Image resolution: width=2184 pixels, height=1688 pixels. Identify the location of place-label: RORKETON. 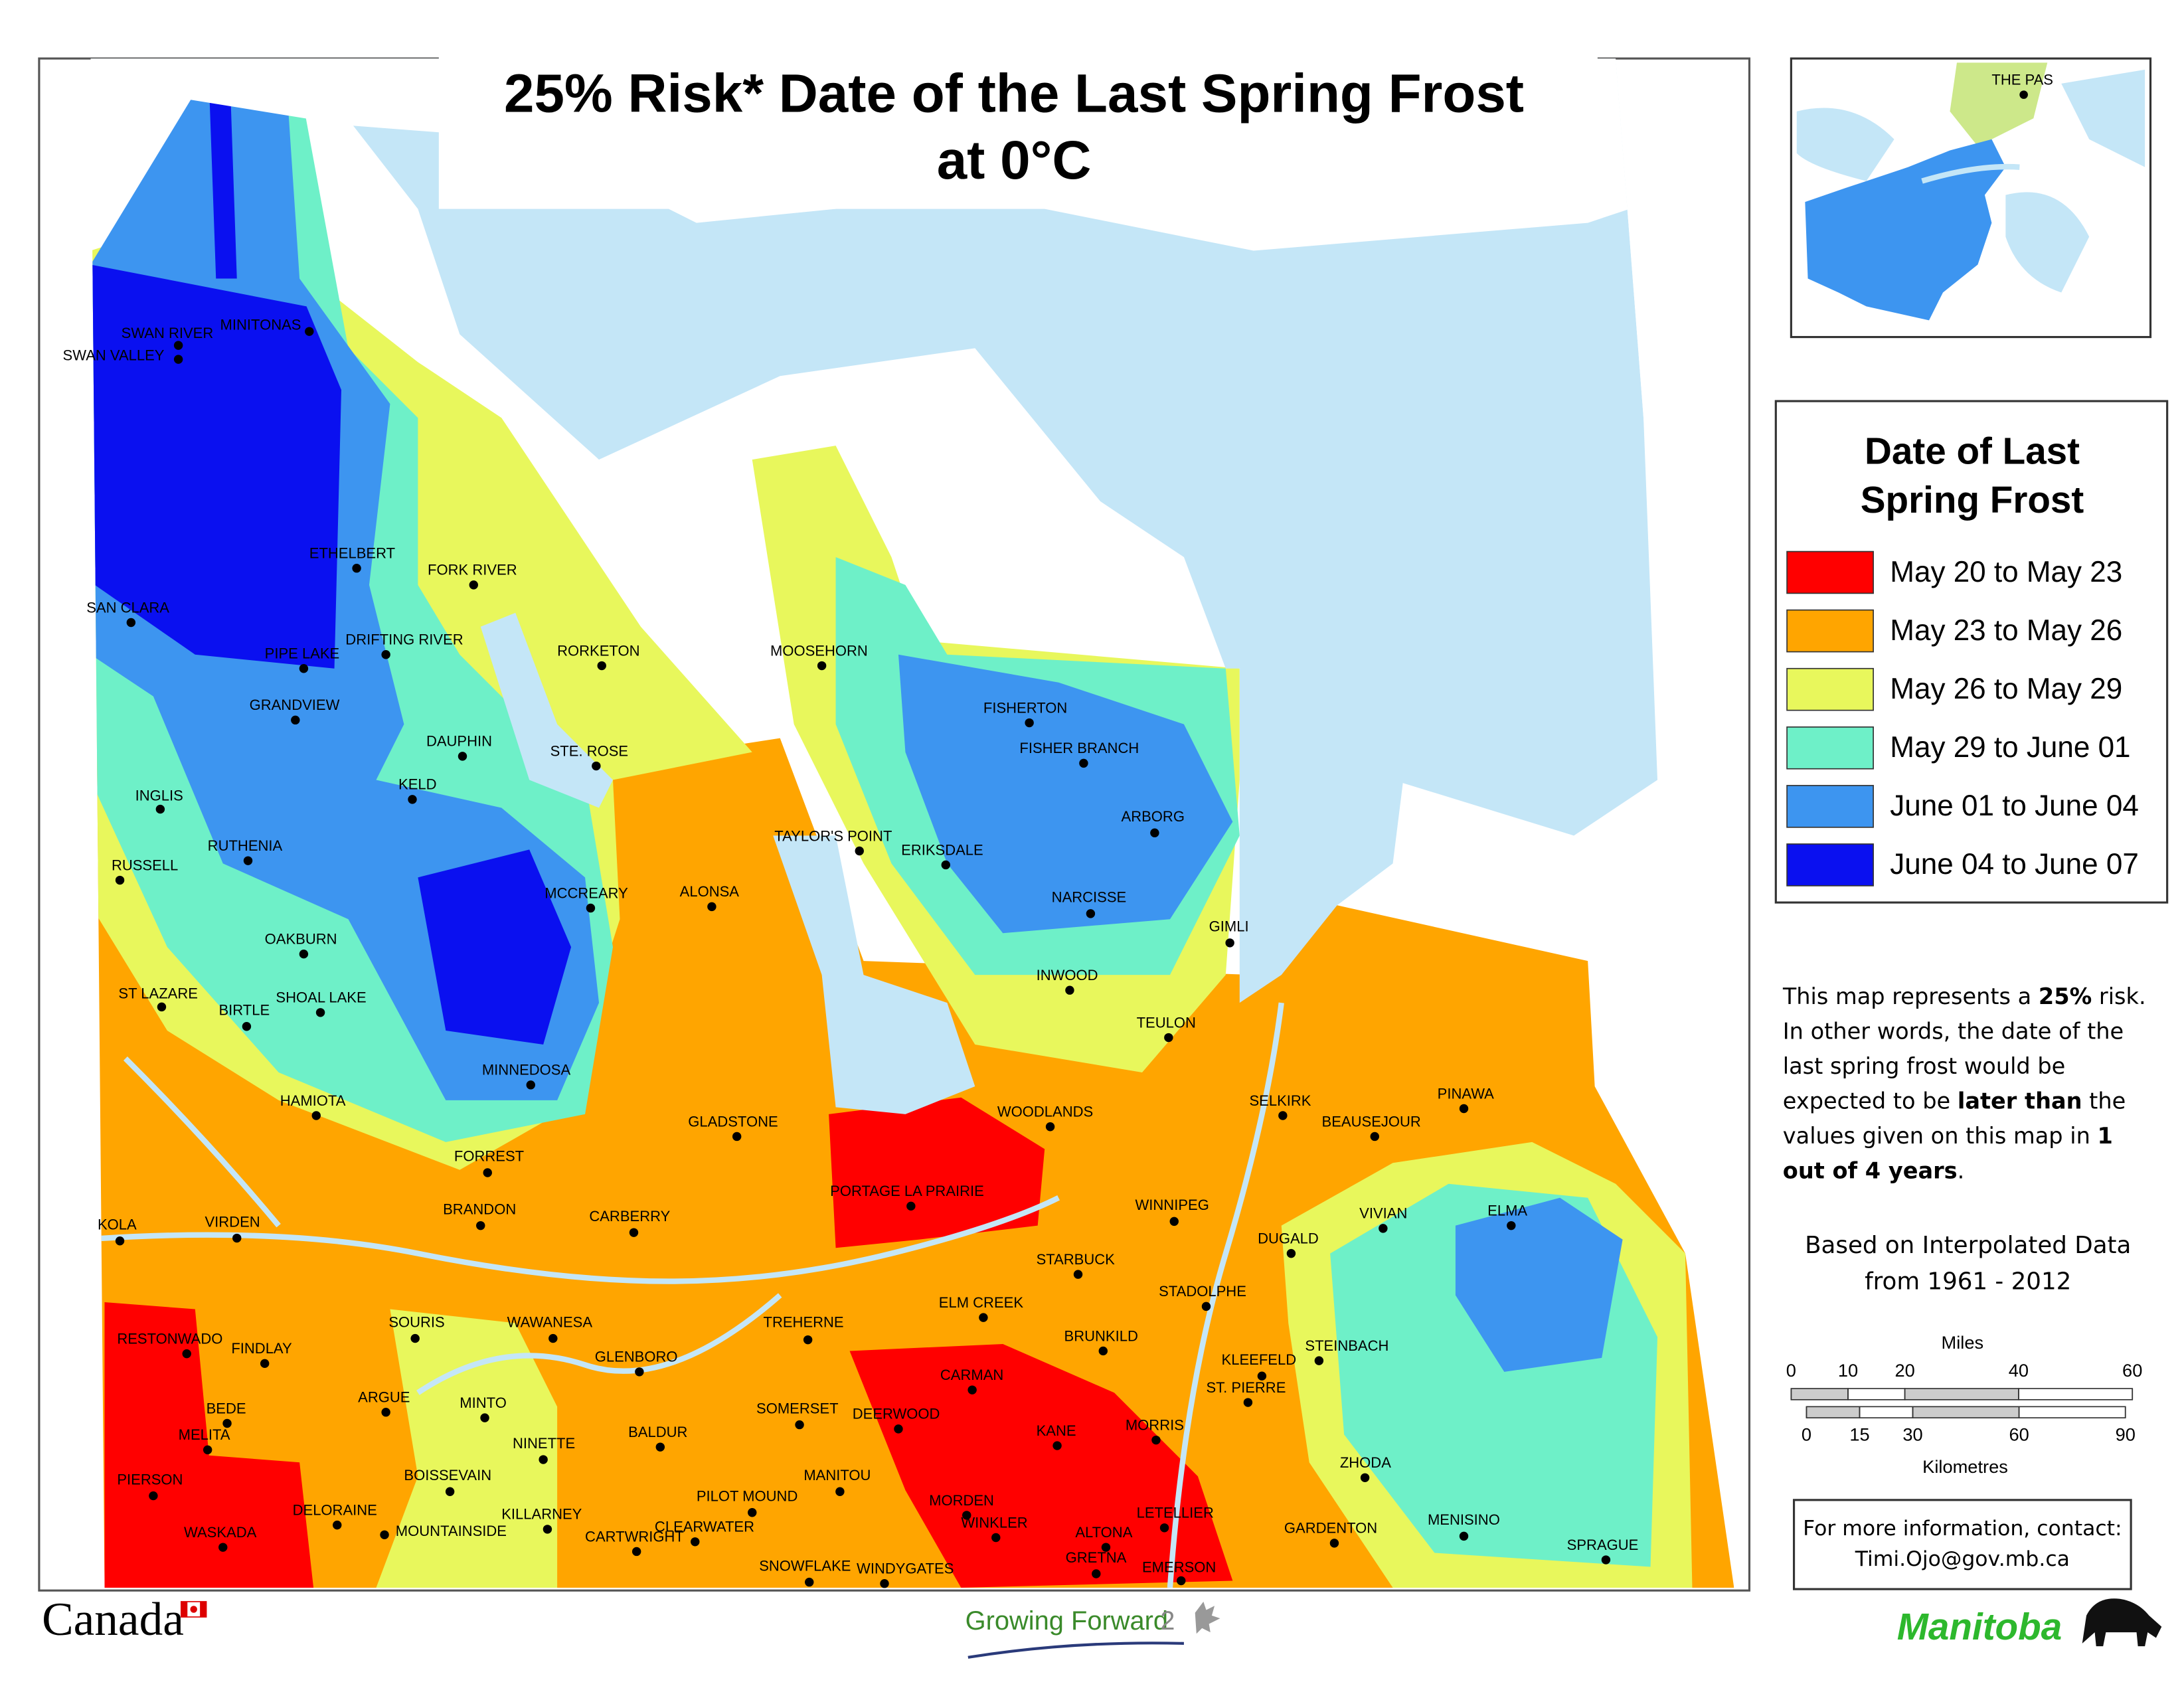
(598, 650).